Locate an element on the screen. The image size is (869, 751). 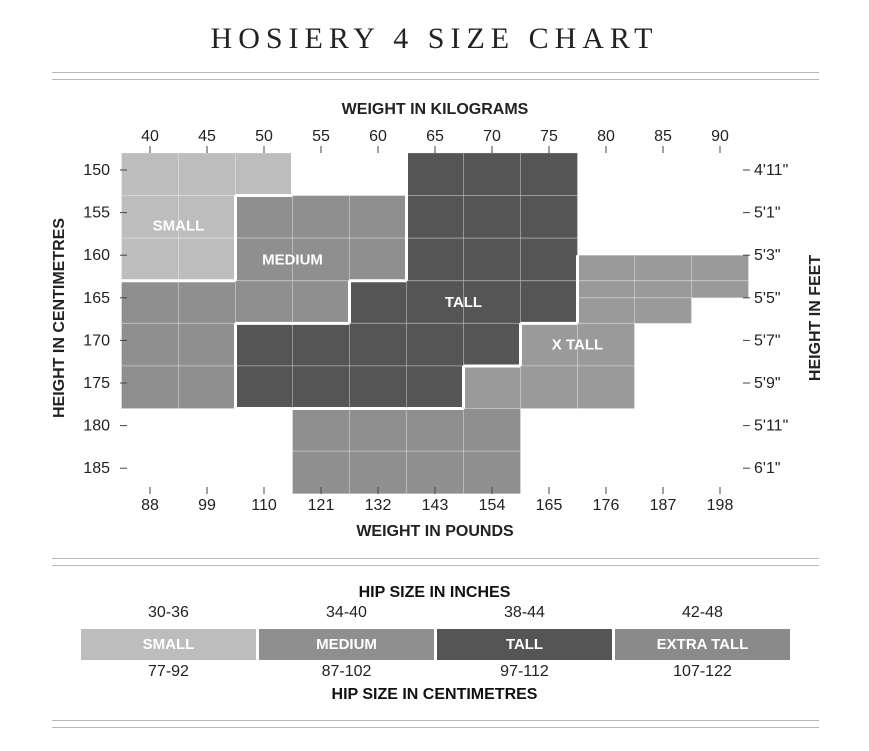
cm-tick-label-0: 150 is located at coordinates (96, 170).